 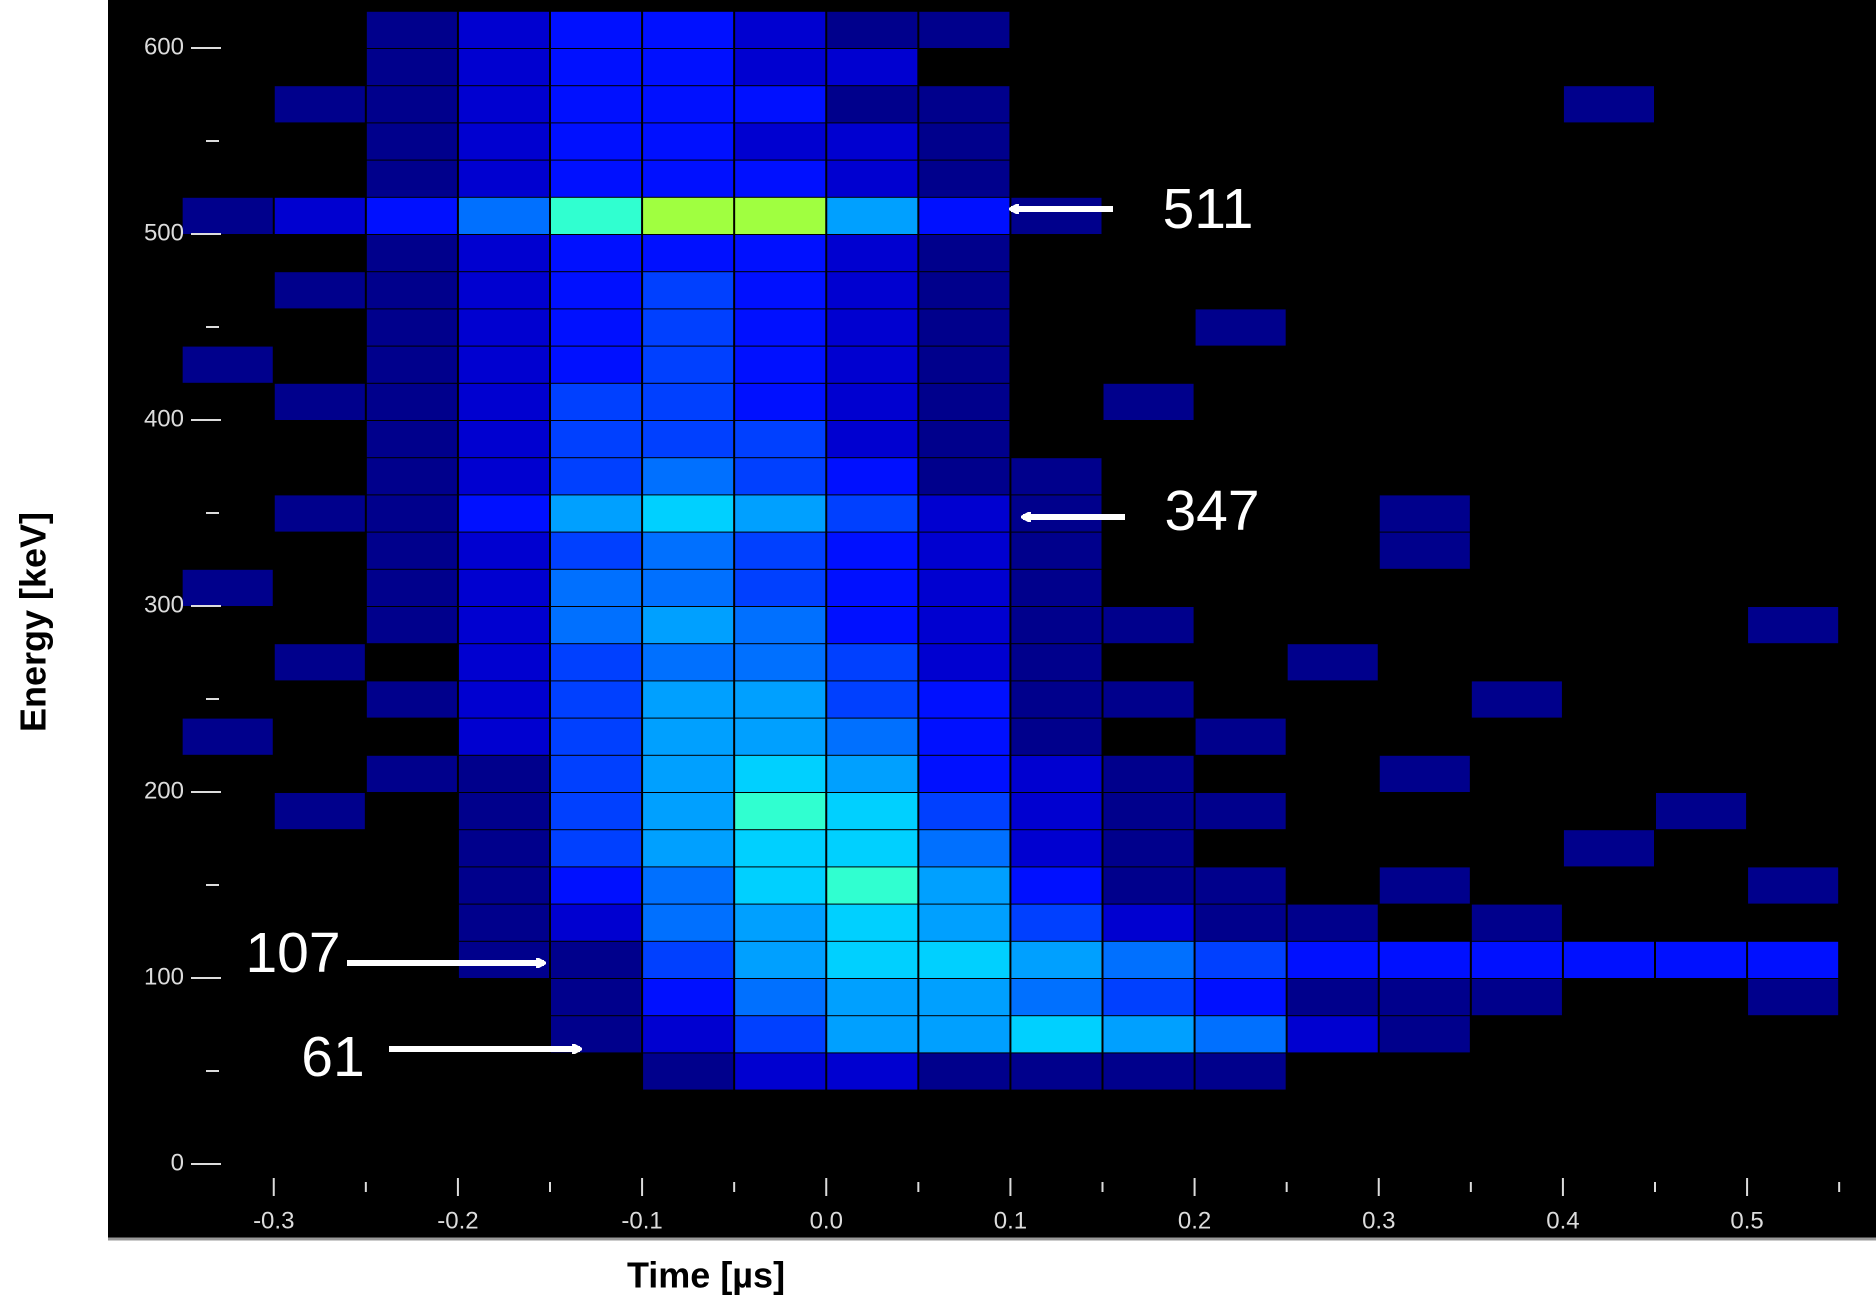 What do you see at coordinates (1746, 1220) in the screenshot?
I see `x-tick-label: 0.5` at bounding box center [1746, 1220].